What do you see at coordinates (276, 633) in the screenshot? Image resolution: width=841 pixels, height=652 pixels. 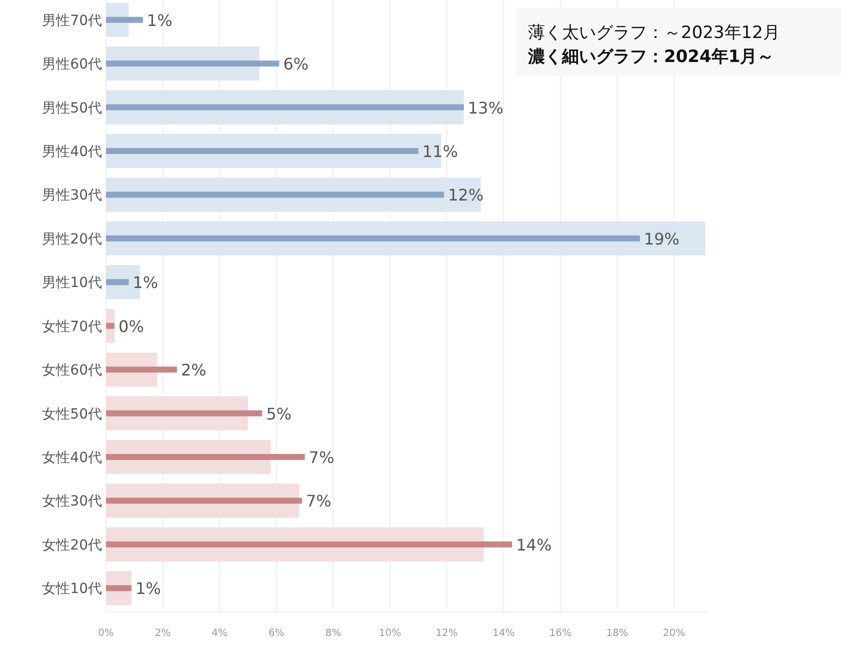 I see `x-tick-label: 6%` at bounding box center [276, 633].